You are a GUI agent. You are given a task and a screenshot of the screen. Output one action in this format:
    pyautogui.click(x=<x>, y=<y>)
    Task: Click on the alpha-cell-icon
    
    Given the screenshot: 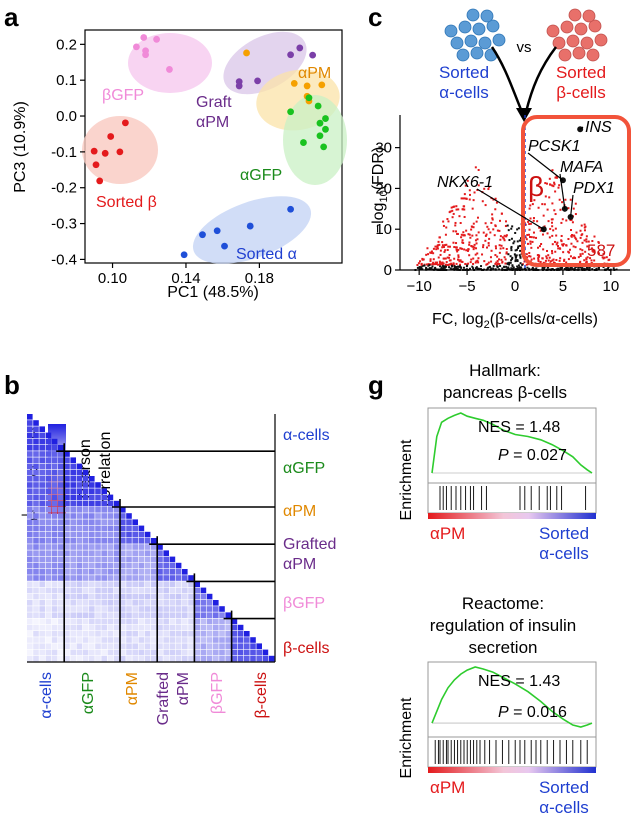 What is the action you would take?
    pyautogui.click(x=465, y=27)
    